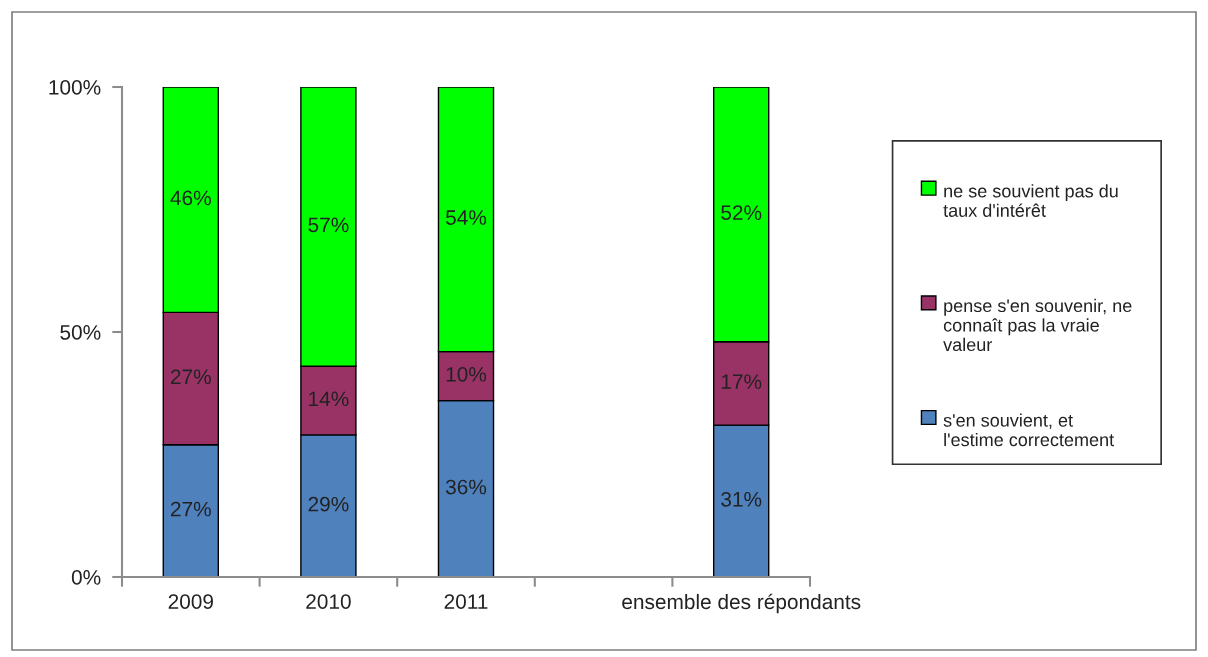  I want to click on data-label: 46%, so click(190, 198).